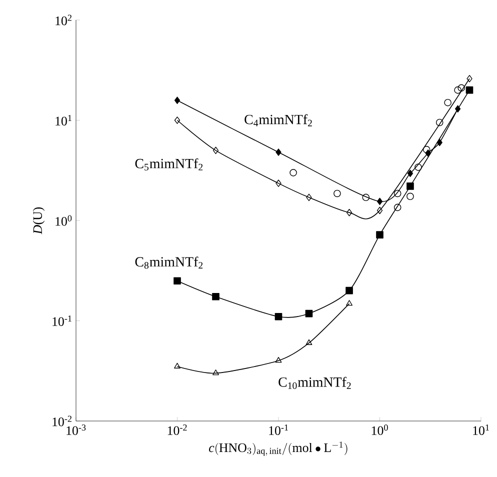  I want to click on x-tick-label: 10$^{-3}$, so click(76, 429).